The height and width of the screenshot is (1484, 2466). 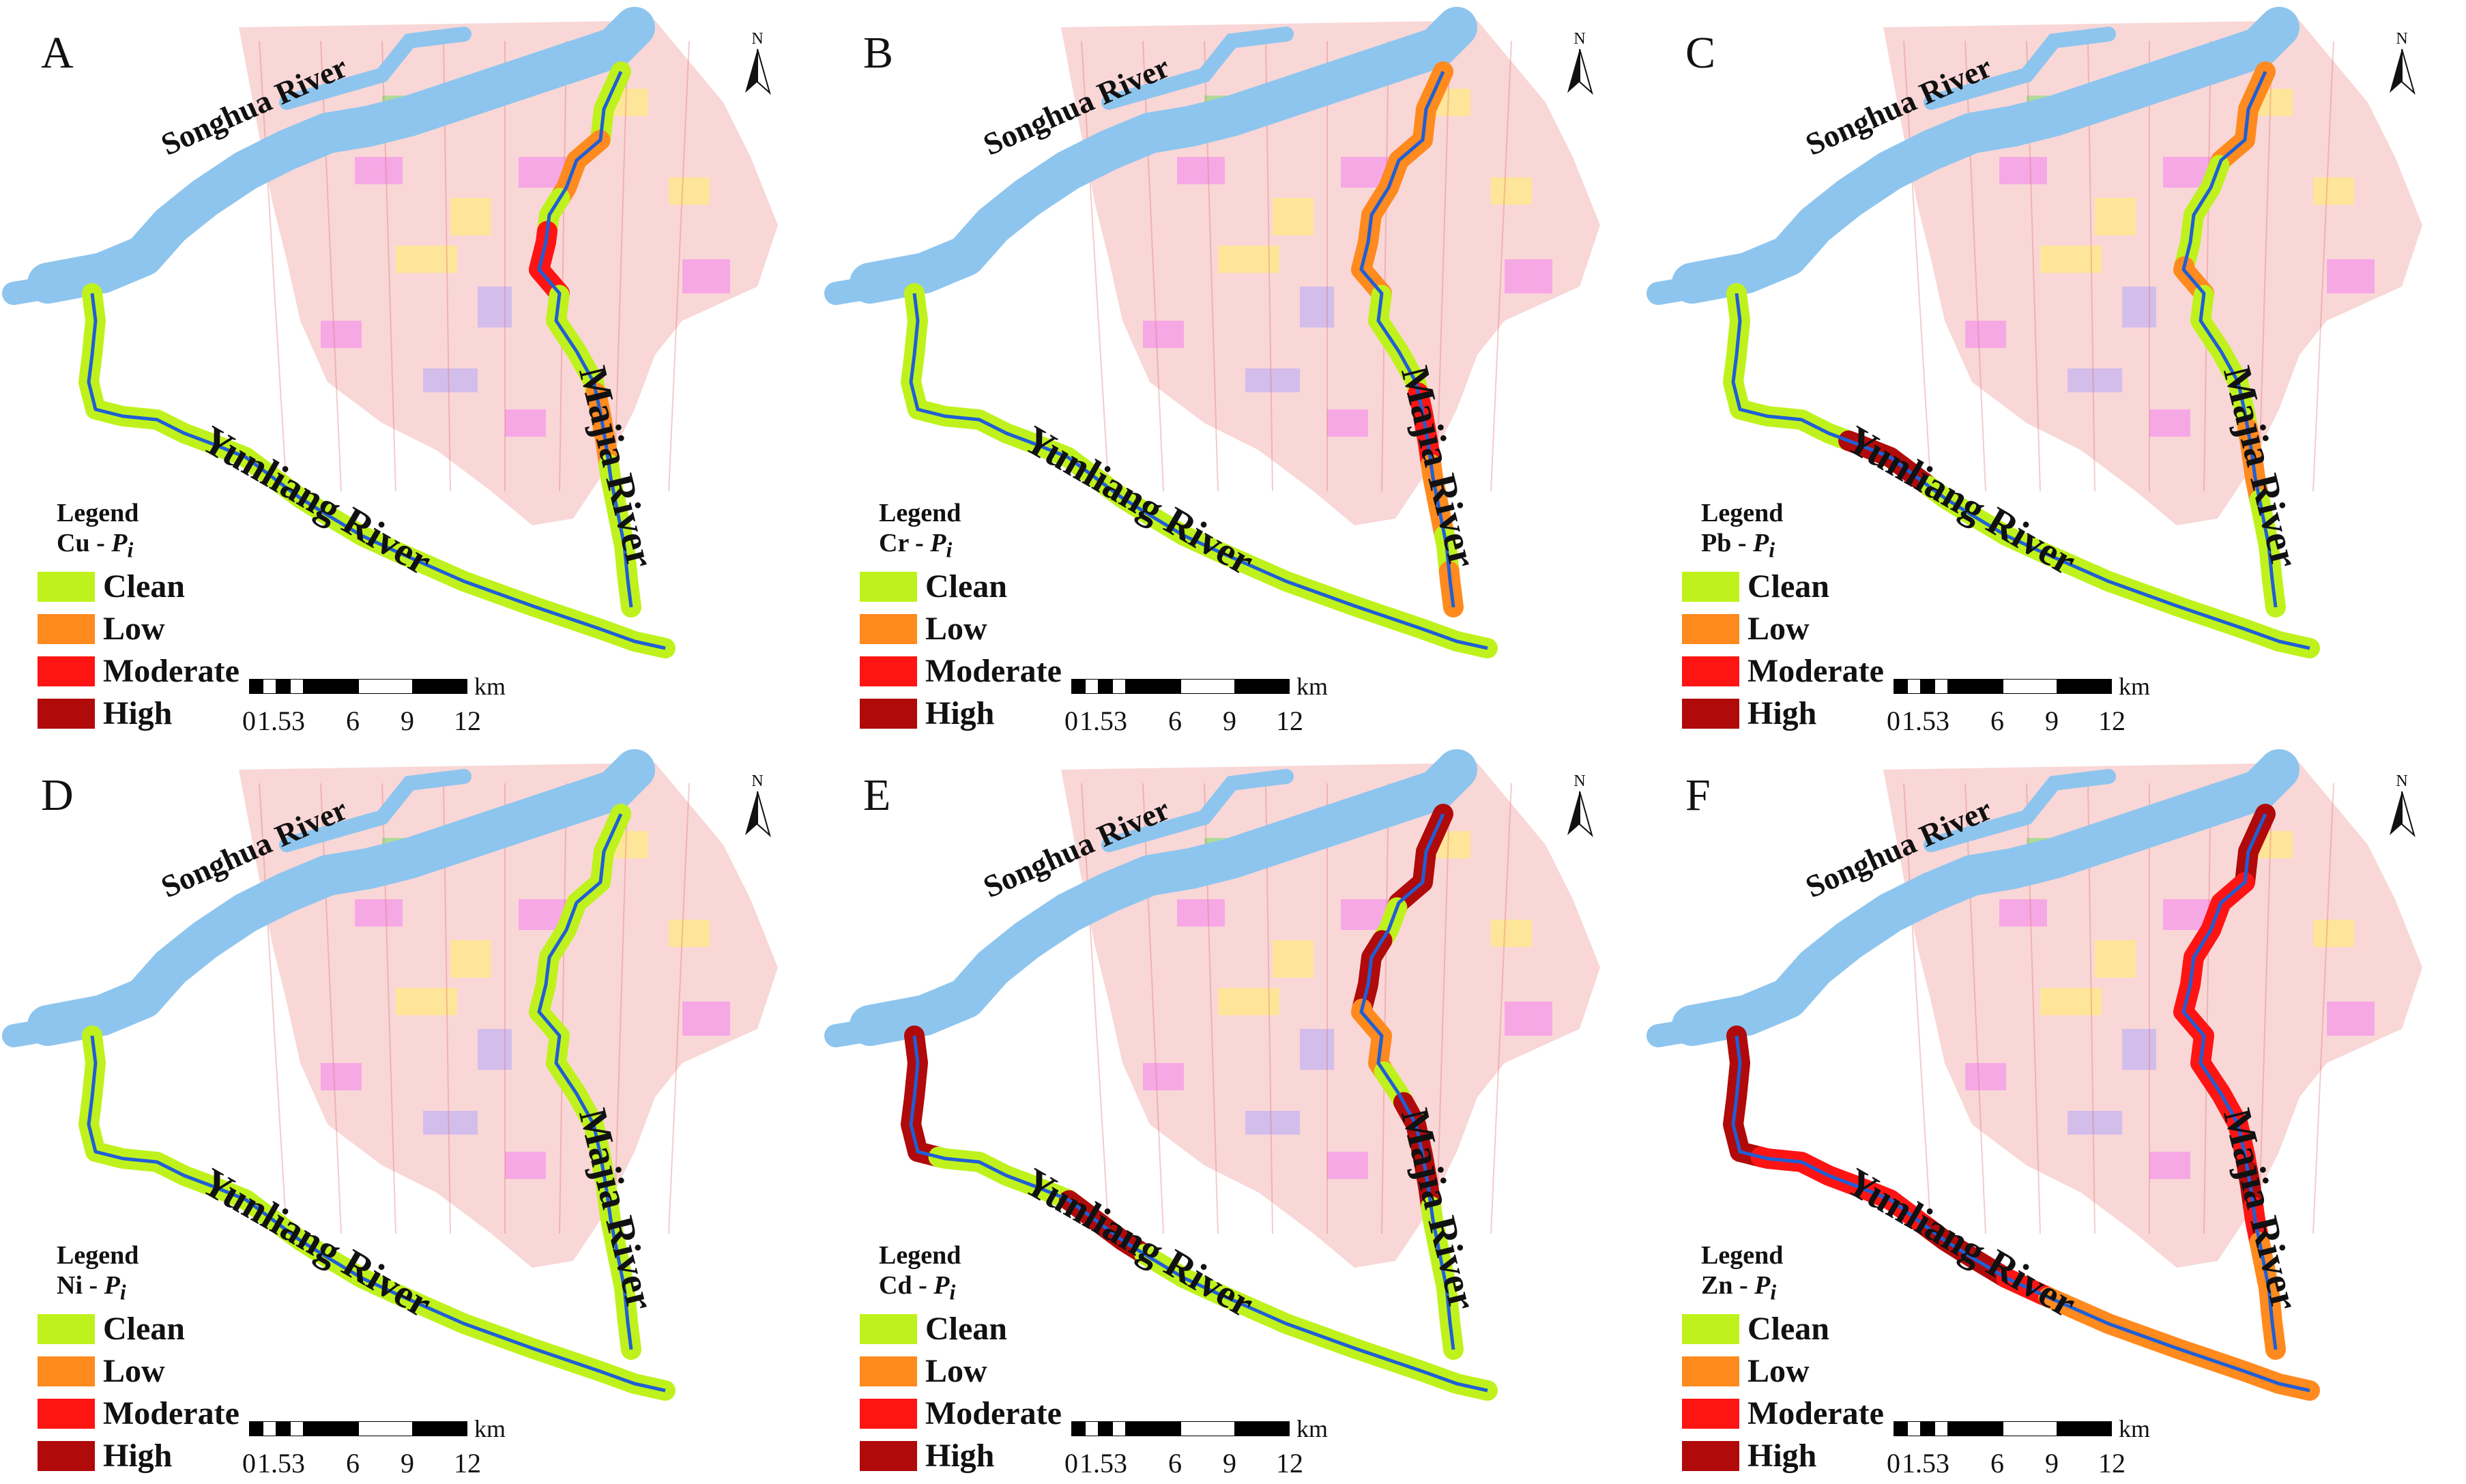 What do you see at coordinates (2112, 720) in the screenshot?
I see `scale-tick-label: 12` at bounding box center [2112, 720].